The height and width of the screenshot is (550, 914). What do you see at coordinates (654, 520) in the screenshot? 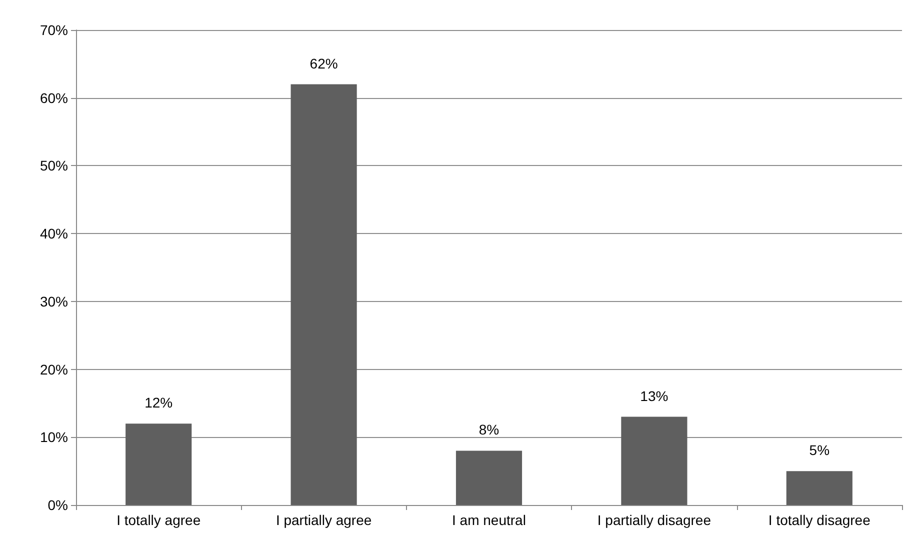
I see `x-tick-label: I partially disagree` at bounding box center [654, 520].